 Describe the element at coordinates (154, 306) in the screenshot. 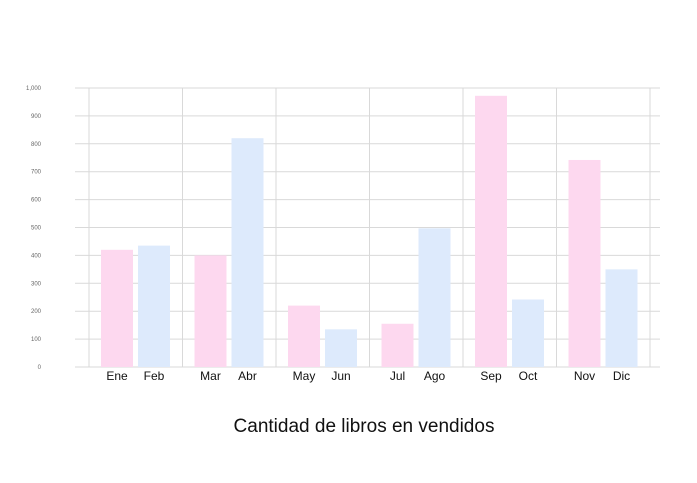

I see `bar-feb` at that location.